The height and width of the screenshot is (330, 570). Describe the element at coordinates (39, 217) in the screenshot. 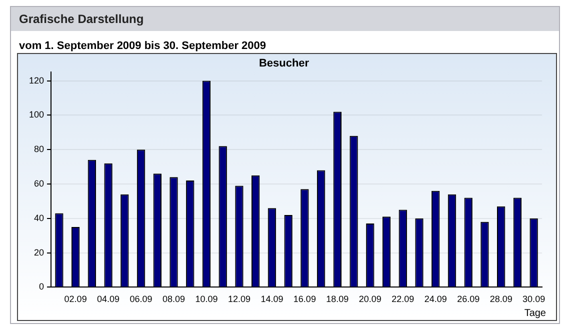

I see `y-tick-label: 40` at that location.